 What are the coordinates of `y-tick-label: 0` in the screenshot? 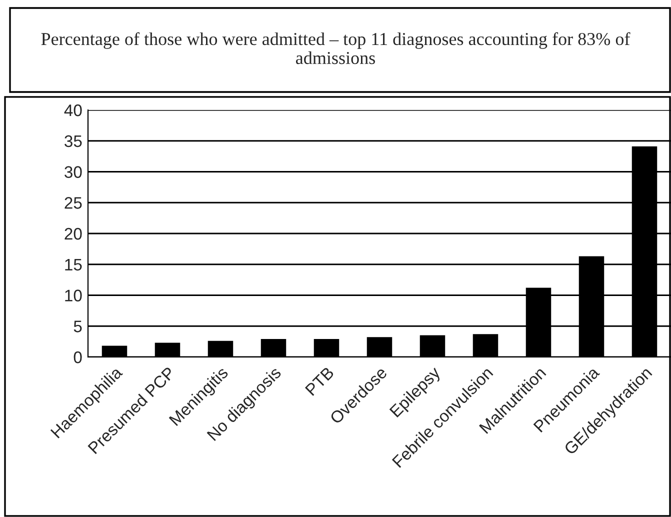 It's located at (78, 357).